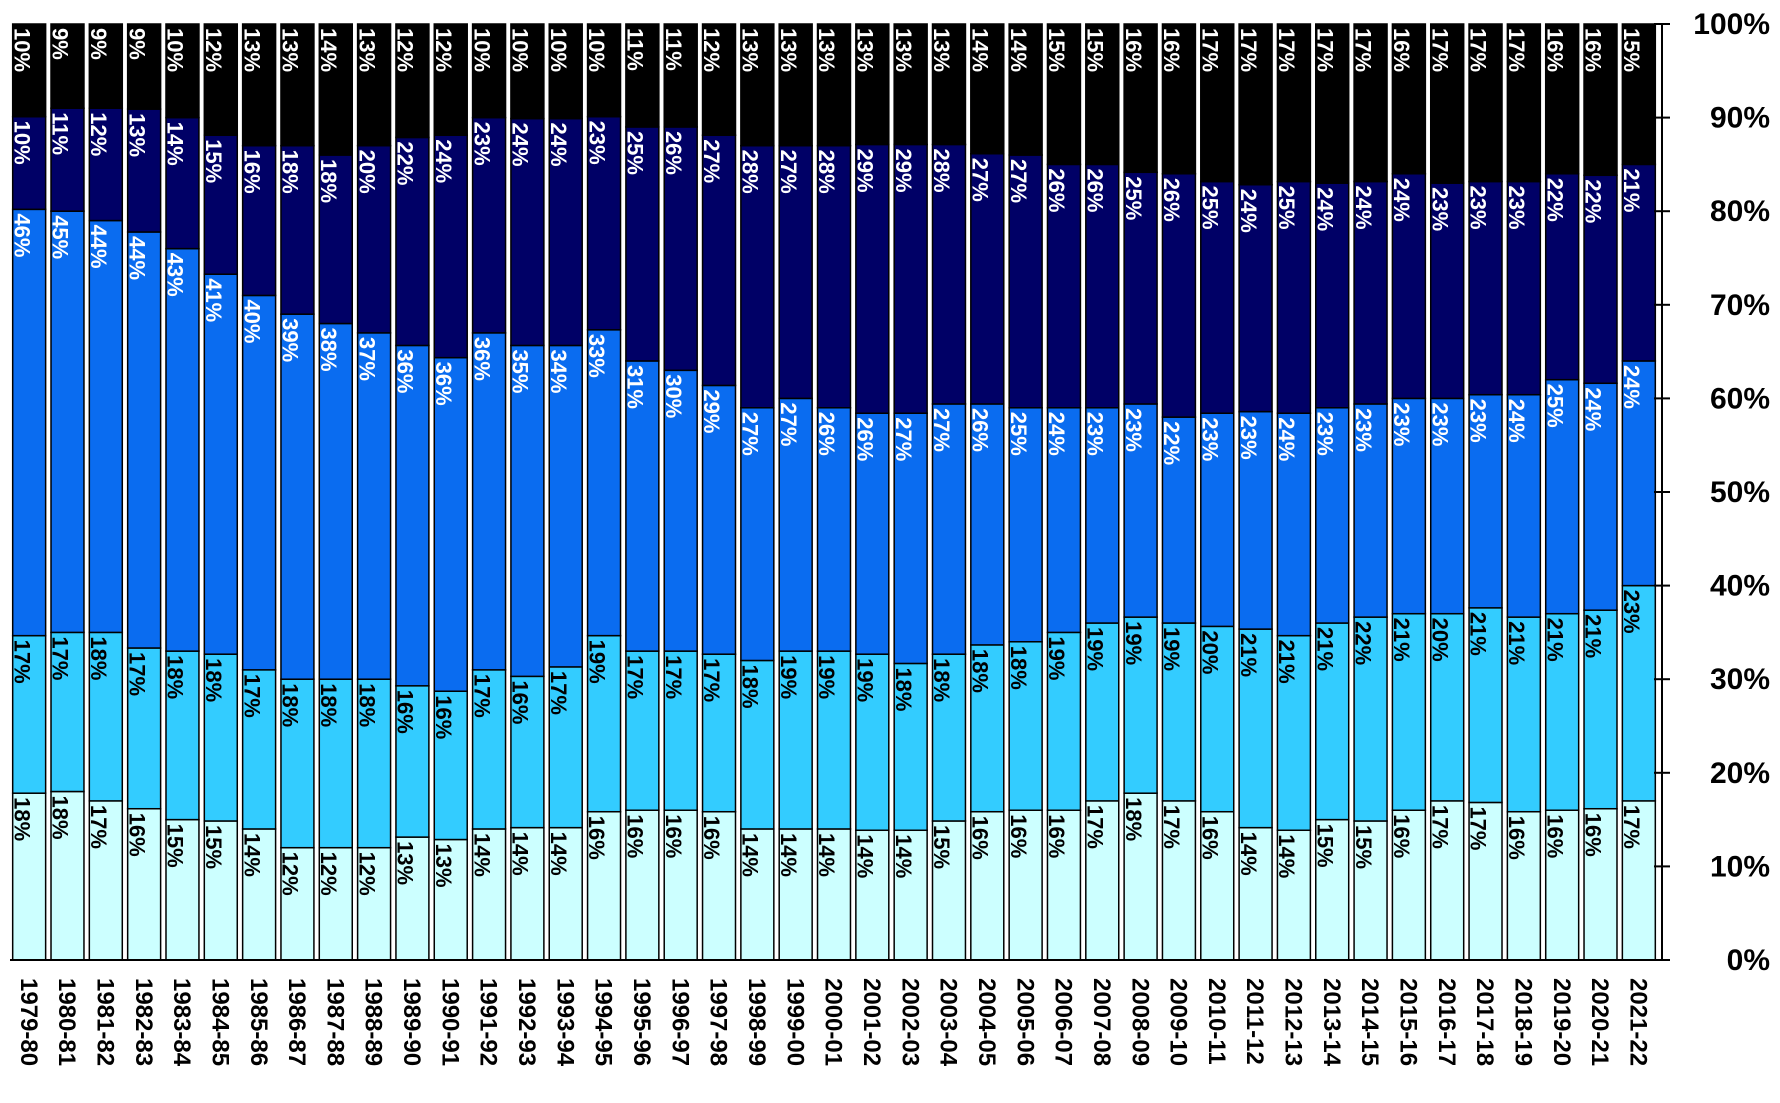  What do you see at coordinates (673, 396) in the screenshot?
I see `data-label: 30%` at bounding box center [673, 396].